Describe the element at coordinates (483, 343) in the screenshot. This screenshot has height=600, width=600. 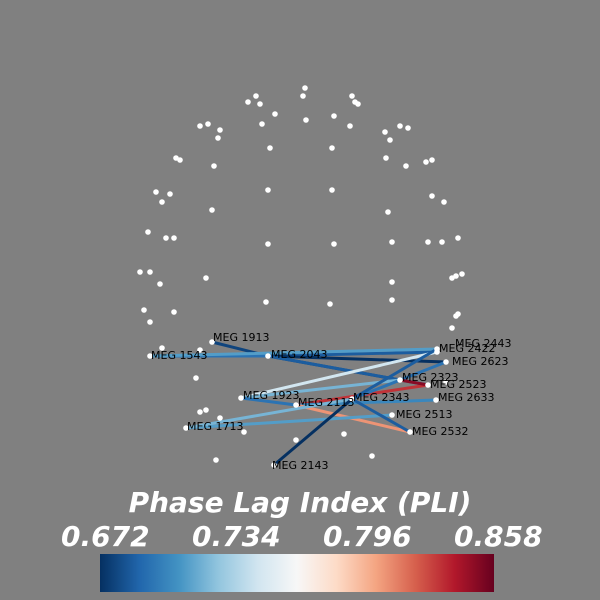
I see `sensor-label: MEG 2443` at that location.